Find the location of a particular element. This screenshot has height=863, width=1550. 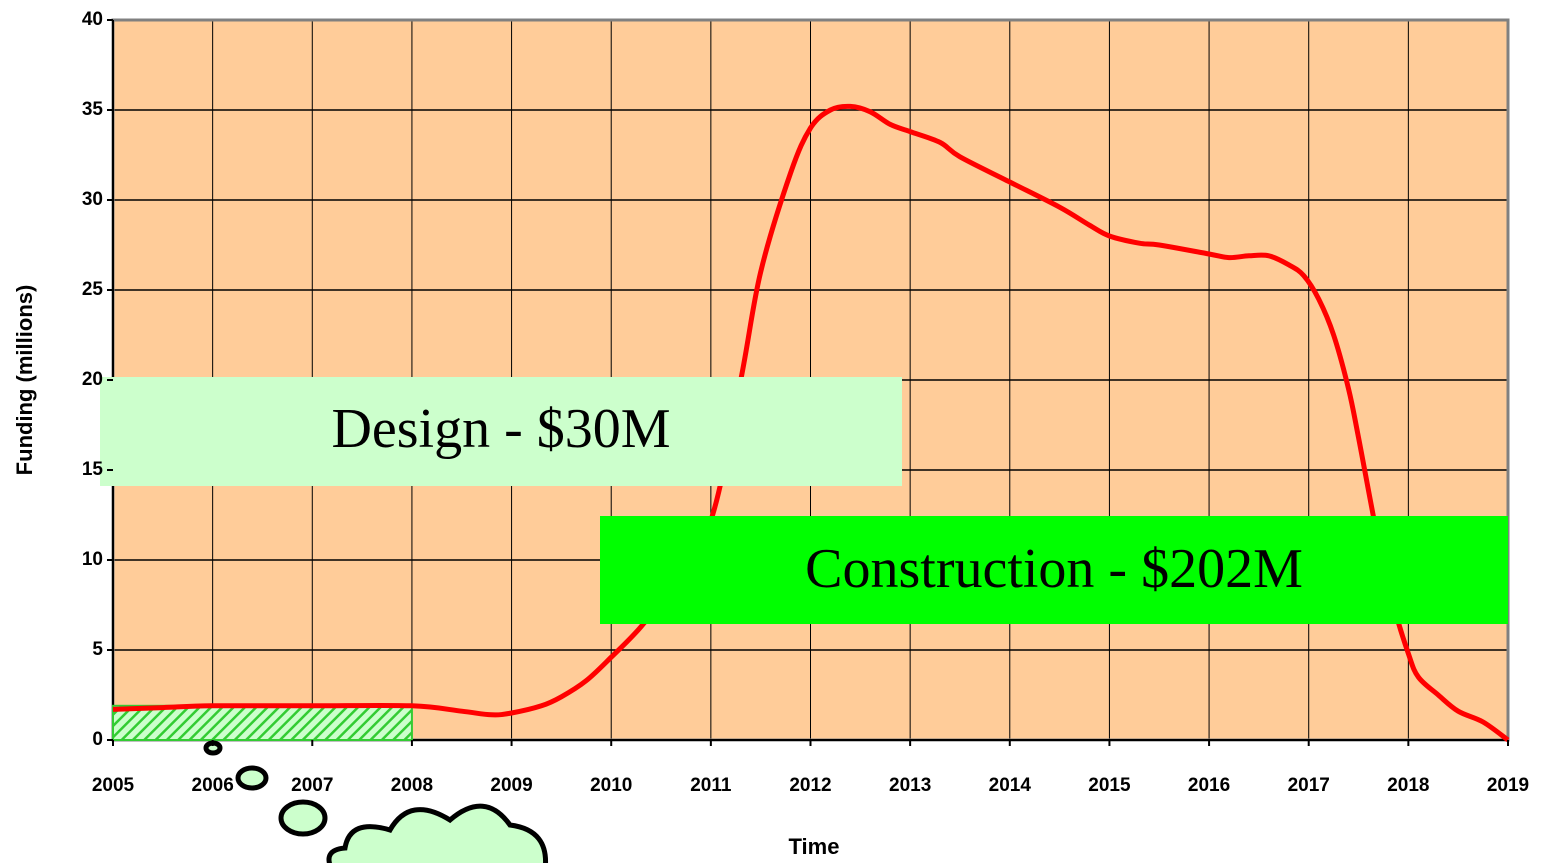

thought-bubble is located at coordinates (376, 801).